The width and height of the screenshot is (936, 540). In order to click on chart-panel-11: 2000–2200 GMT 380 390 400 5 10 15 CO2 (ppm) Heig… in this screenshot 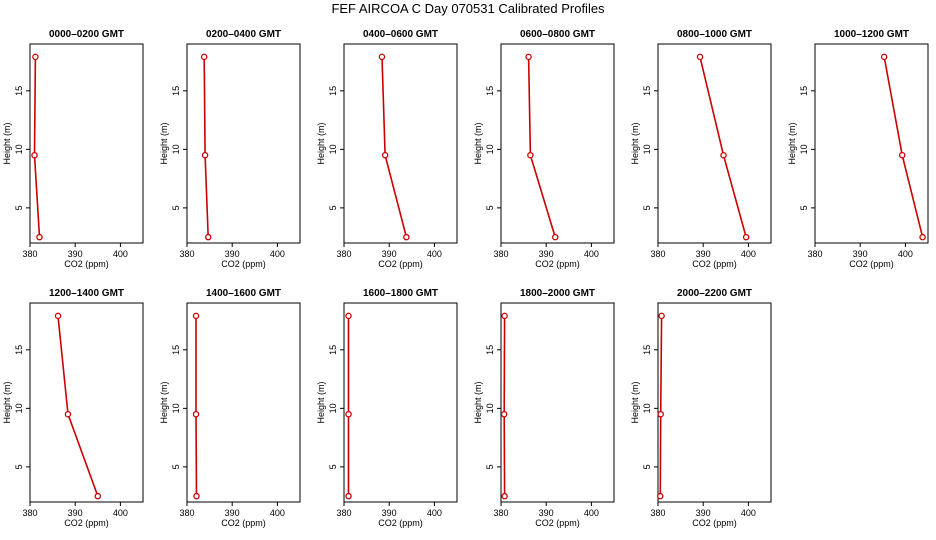, I will do `click(701, 408)`.